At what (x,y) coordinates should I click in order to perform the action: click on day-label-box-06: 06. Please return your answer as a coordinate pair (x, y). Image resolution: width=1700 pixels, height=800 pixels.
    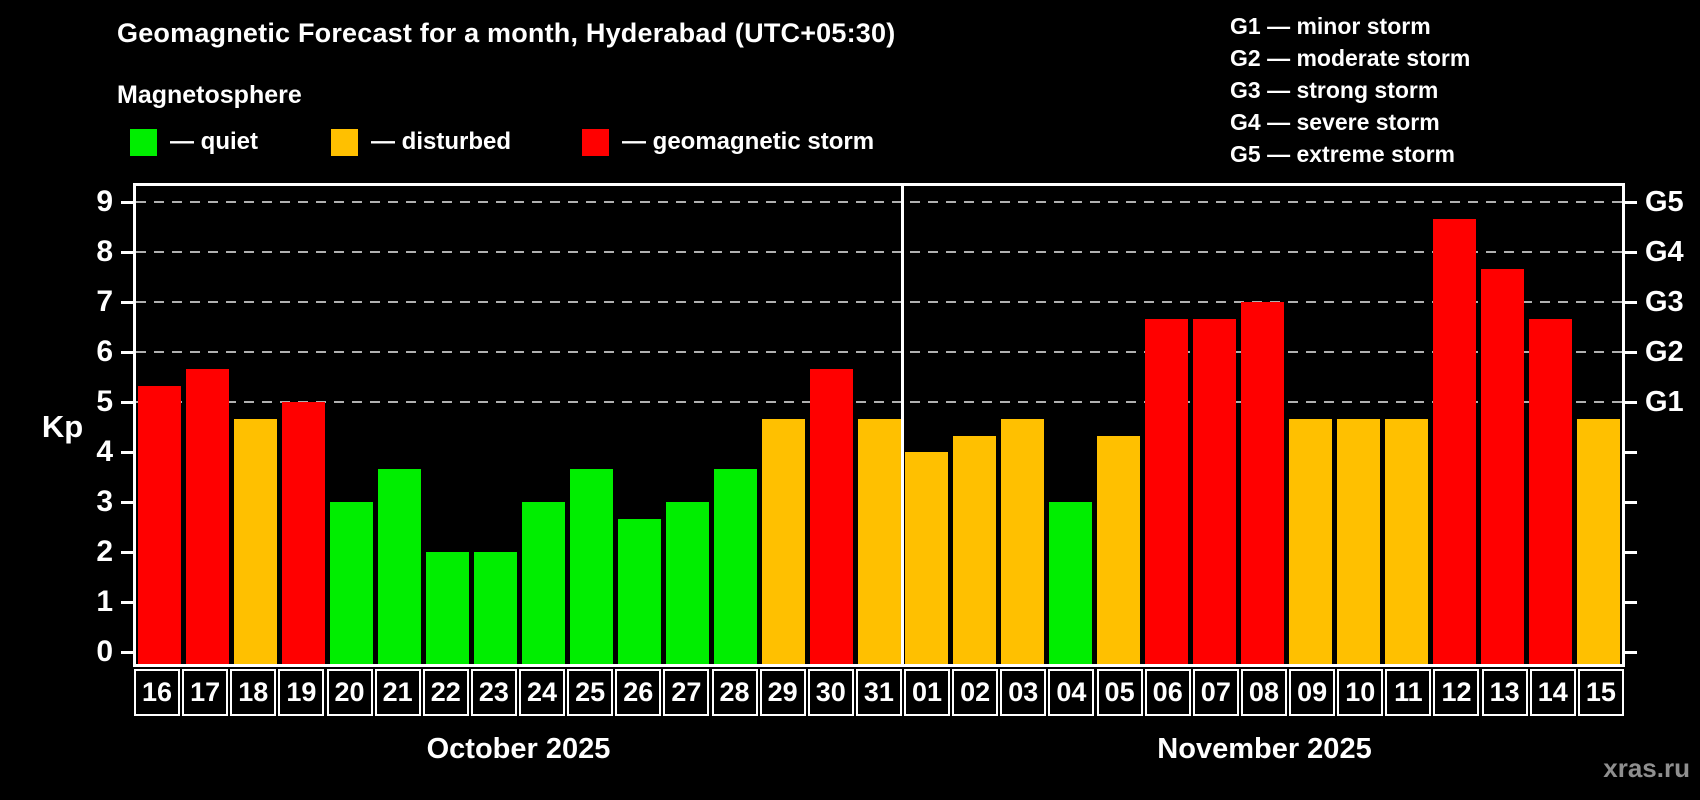
    Looking at the image, I should click on (1167, 692).